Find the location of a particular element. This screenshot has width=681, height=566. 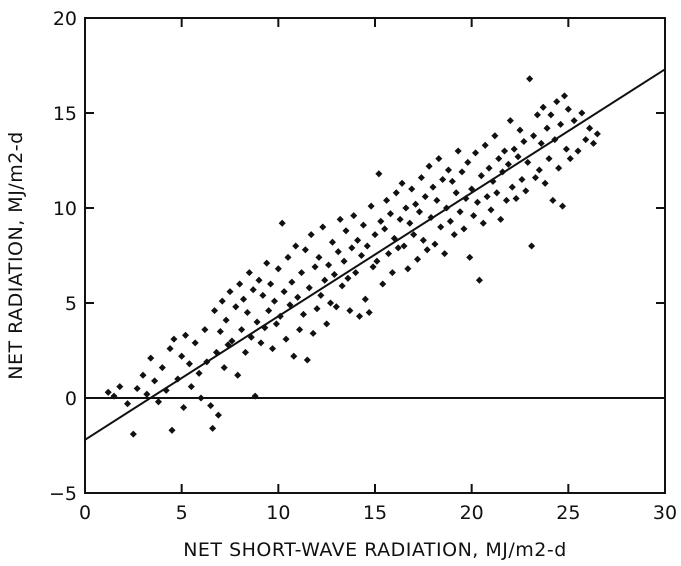

y-tick-label: 20 is located at coordinates (65, 19).